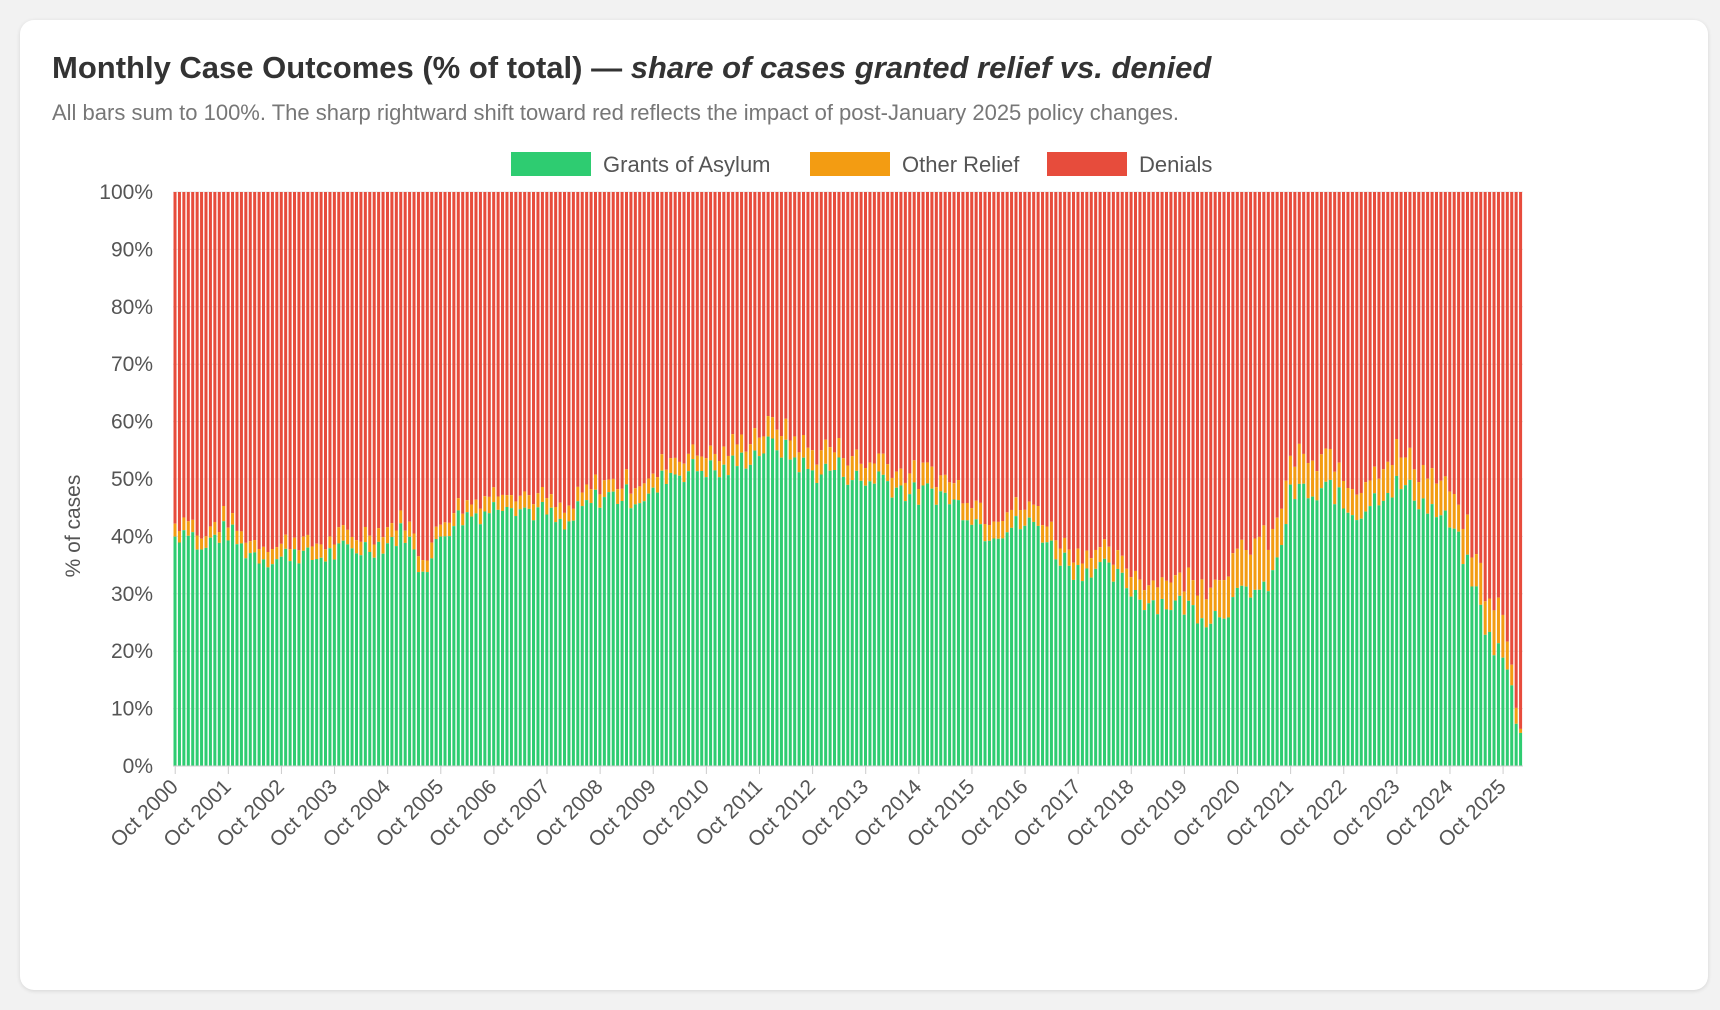  What do you see at coordinates (132, 651) in the screenshot?
I see `y-tick-label: 20%` at bounding box center [132, 651].